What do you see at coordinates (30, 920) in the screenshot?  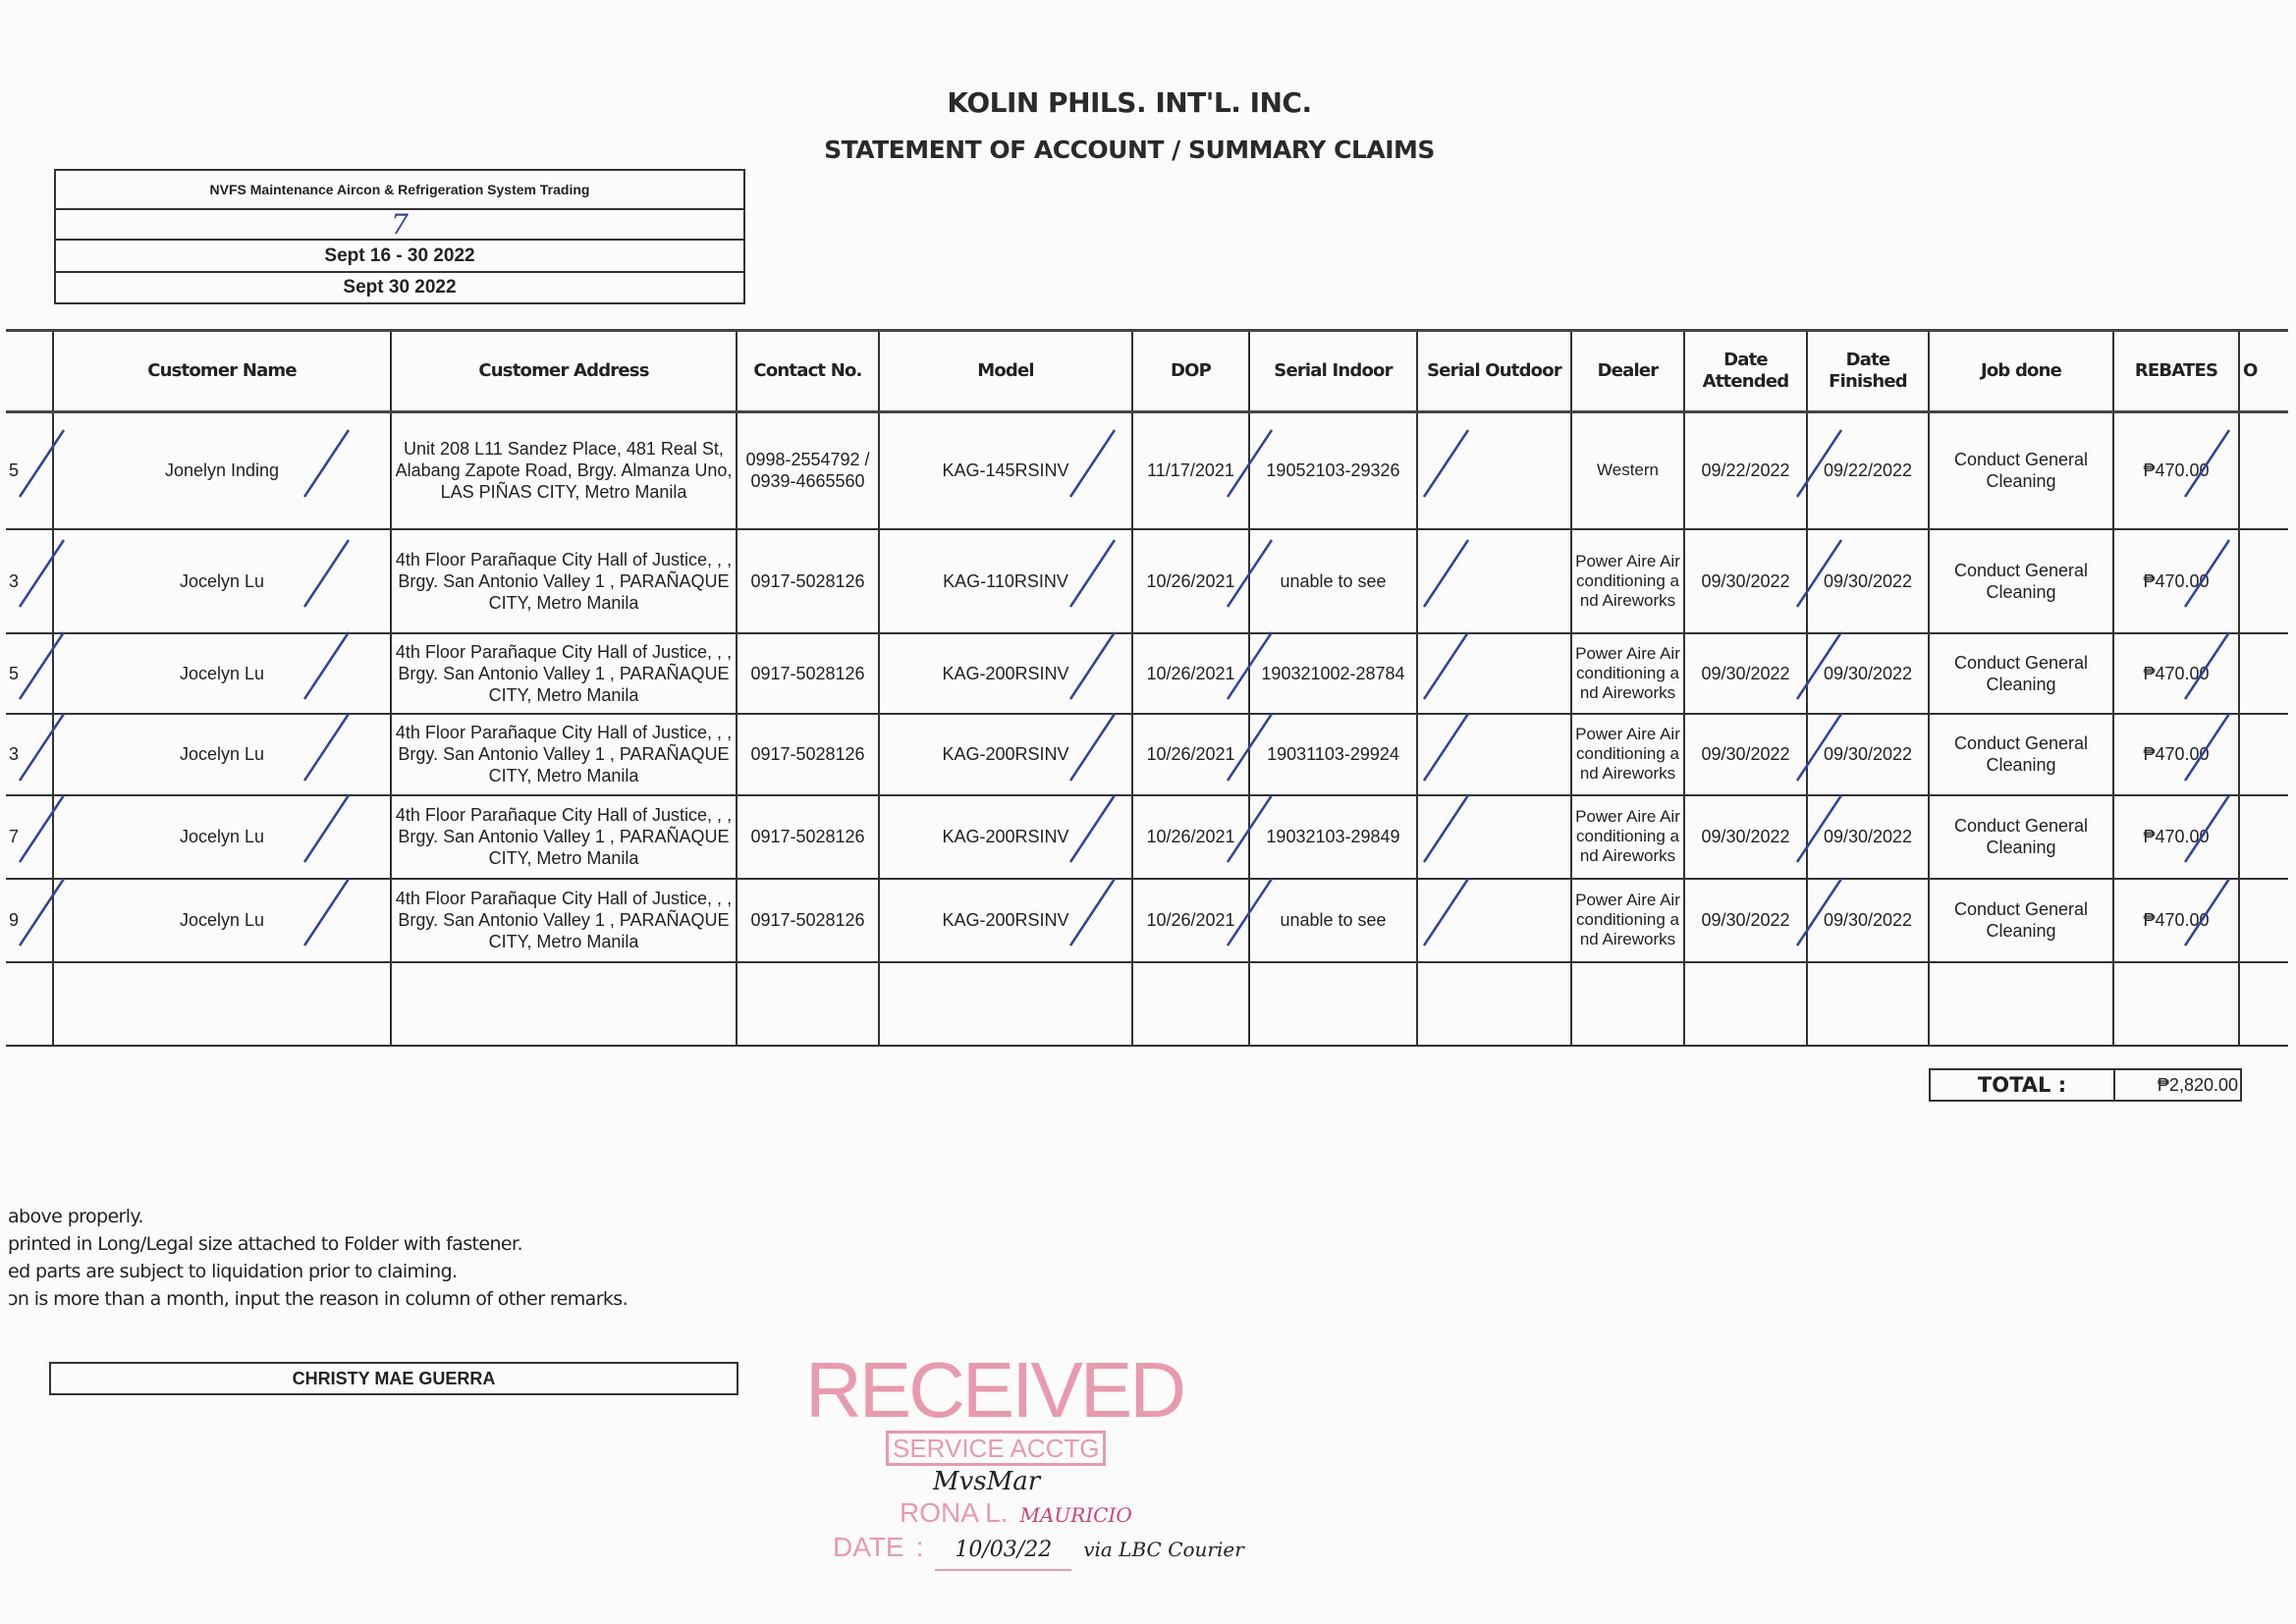 I see `cell-no: 9` at bounding box center [30, 920].